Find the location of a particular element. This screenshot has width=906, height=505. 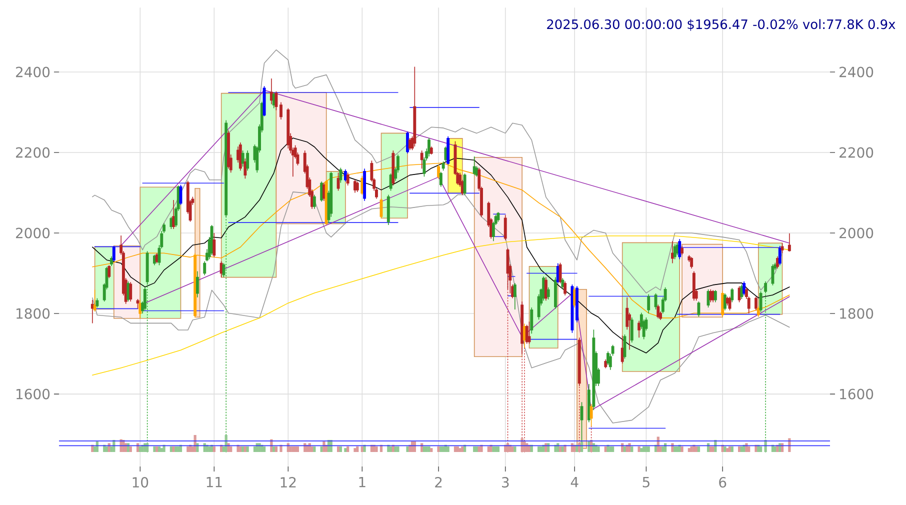

text: 2025.06.30 00:00:00 $1956.47 -0.02% vol:77.8K 0.9x is located at coordinates (721, 25).